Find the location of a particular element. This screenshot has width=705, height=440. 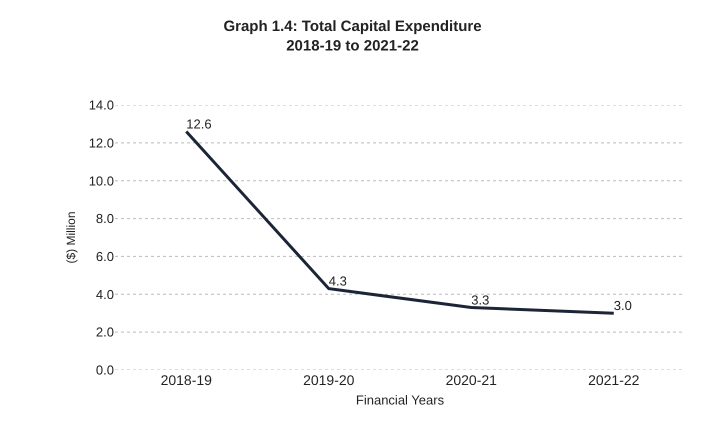

chart-title: Graph 1.4: Total Capital Expenditure is located at coordinates (352, 26).